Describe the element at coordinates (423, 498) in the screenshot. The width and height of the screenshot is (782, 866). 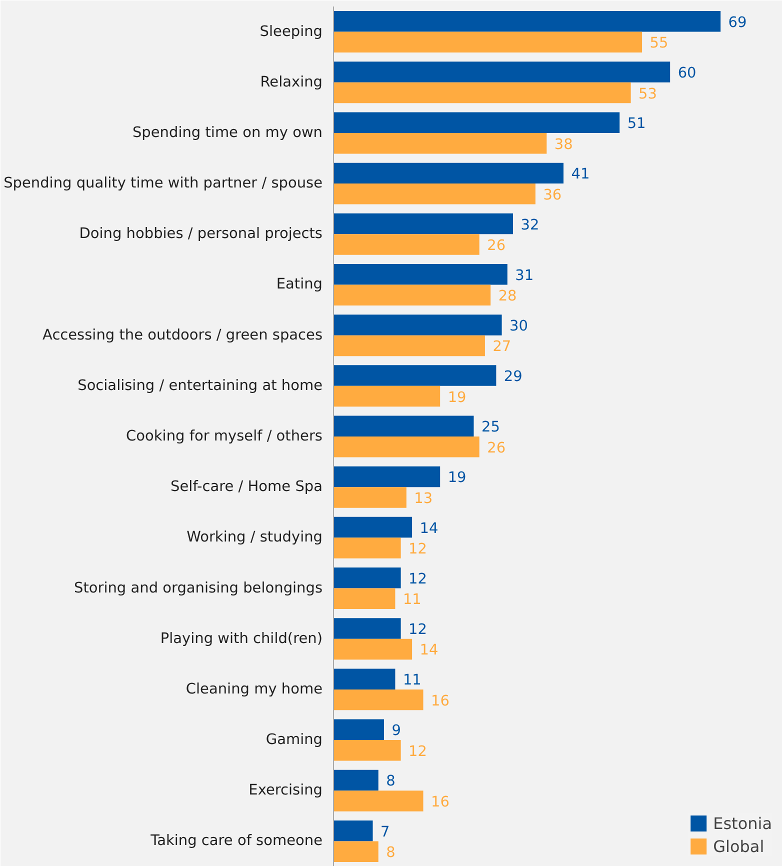
I see `data-label: 13` at that location.